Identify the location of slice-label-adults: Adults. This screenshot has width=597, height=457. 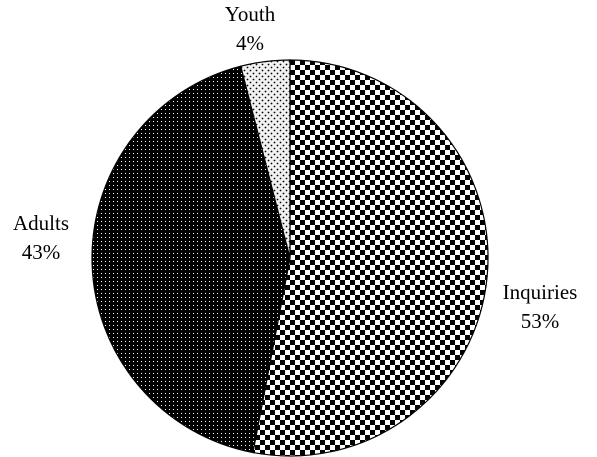
(41, 223).